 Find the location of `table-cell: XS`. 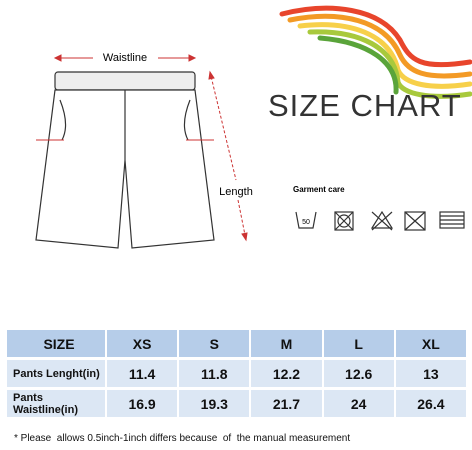

table-cell: XS is located at coordinates (142, 343).